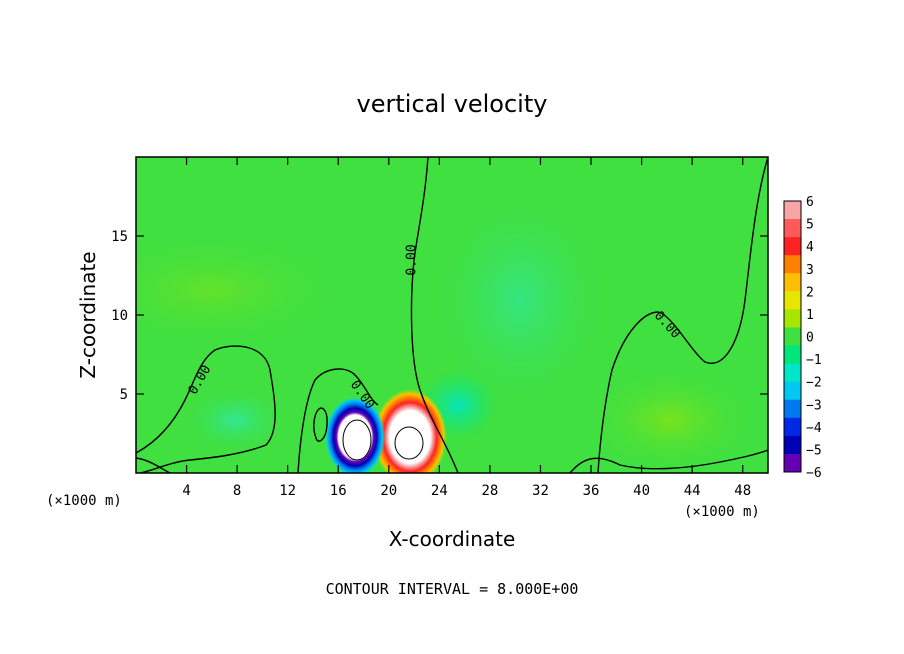  Describe the element at coordinates (670, 419) in the screenshot. I see `field-blob-right-lower` at that location.